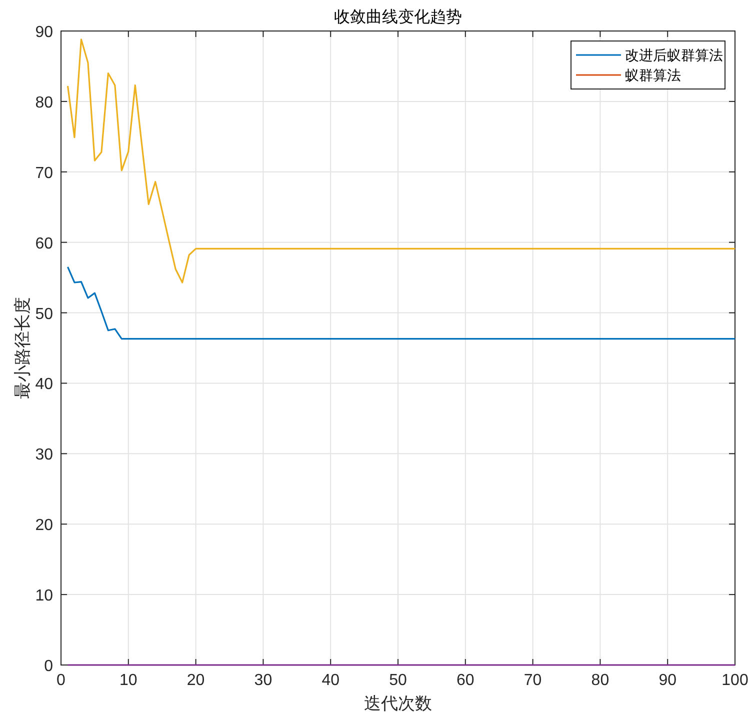 Image resolution: width=750 pixels, height=713 pixels. What do you see at coordinates (533, 680) in the screenshot?
I see `x-tick-label: 70` at bounding box center [533, 680].